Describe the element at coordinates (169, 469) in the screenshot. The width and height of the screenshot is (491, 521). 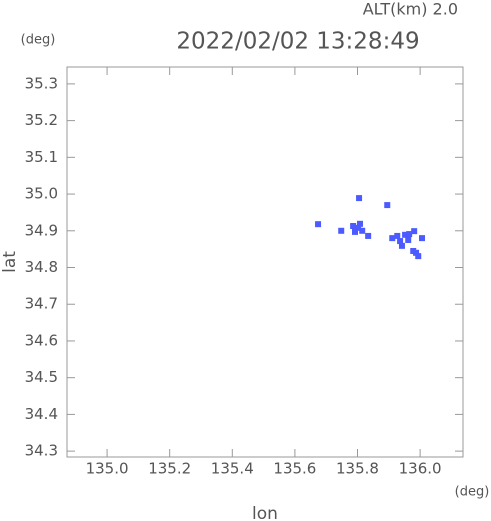
I see `x-tick-label: 135.2` at that location.